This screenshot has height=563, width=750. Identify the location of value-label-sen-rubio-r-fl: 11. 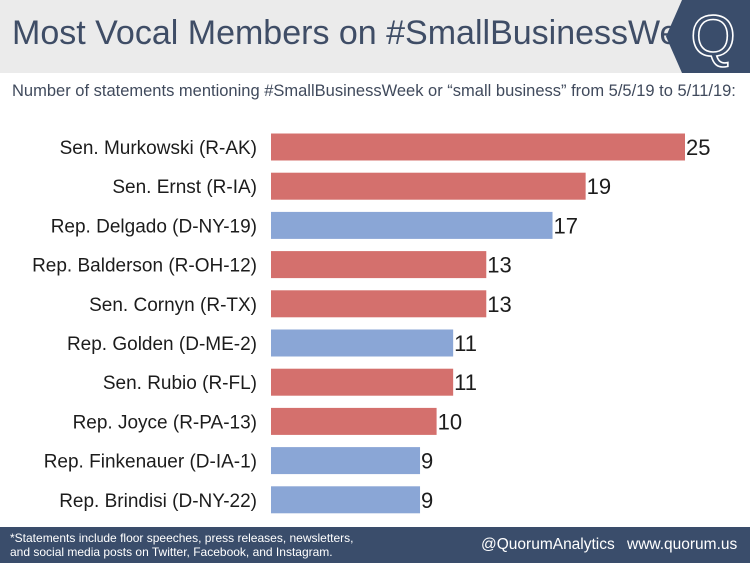
(465, 382).